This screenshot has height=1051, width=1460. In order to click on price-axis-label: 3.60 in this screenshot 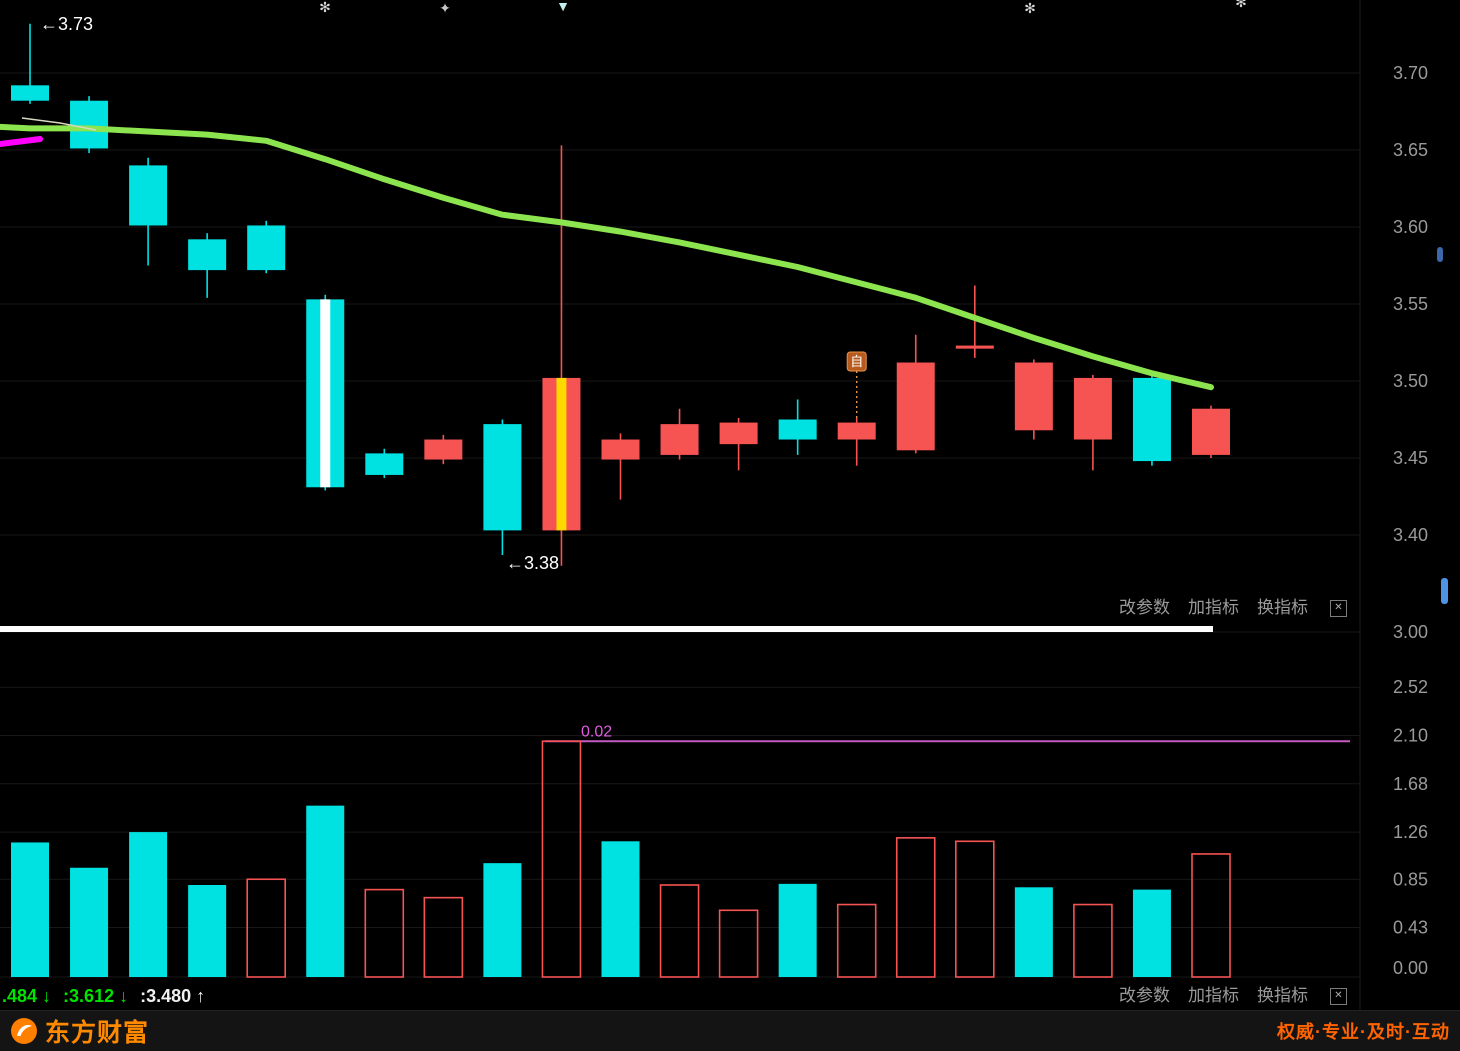, I will do `click(1410, 227)`.